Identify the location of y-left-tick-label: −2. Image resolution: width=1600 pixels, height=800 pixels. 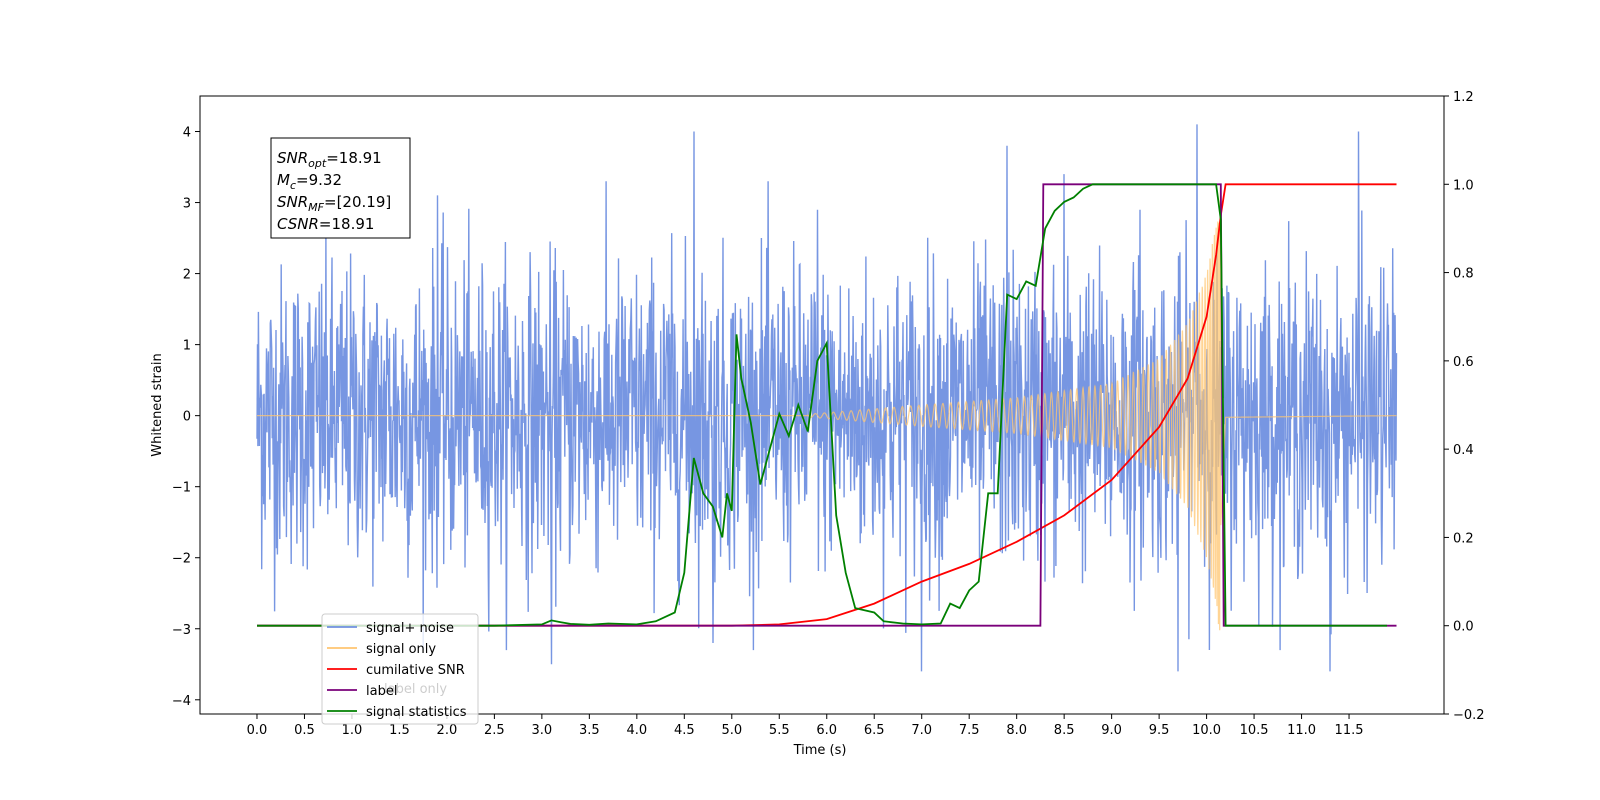
(181, 559).